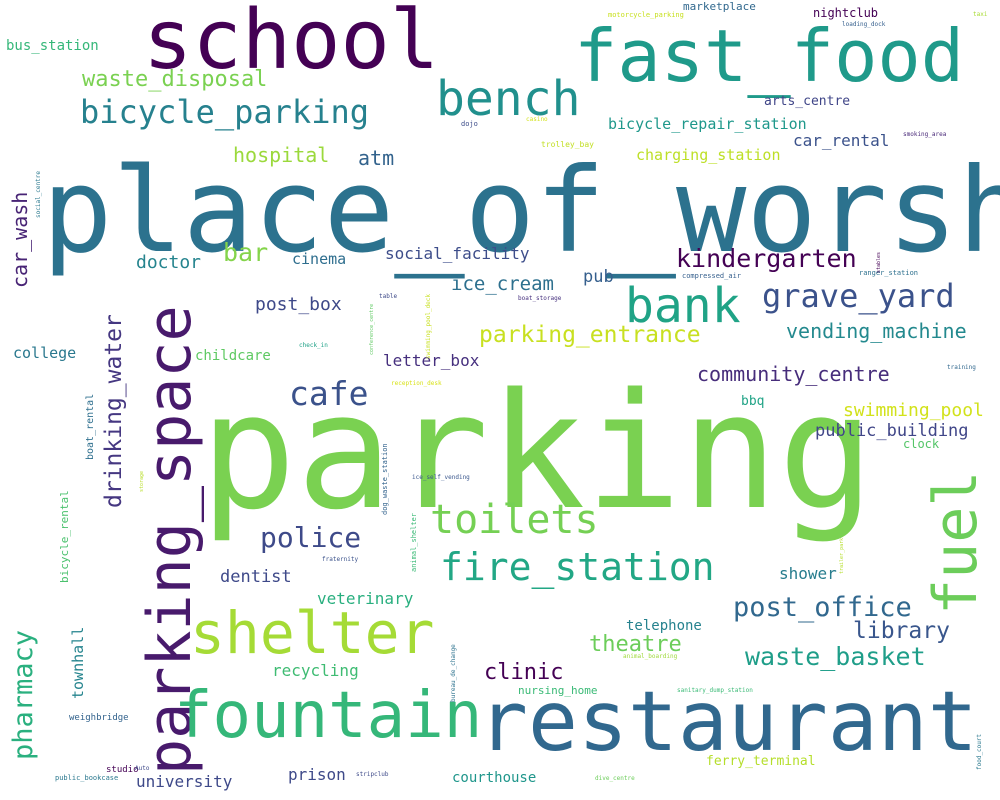 The width and height of the screenshot is (1000, 800). I want to click on word-theatre: theatre, so click(635, 644).